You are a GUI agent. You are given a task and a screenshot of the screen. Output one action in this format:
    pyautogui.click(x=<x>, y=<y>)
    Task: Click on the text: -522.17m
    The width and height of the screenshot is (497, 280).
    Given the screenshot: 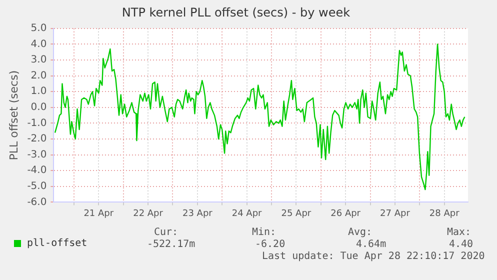 What is the action you would take?
    pyautogui.click(x=171, y=244)
    